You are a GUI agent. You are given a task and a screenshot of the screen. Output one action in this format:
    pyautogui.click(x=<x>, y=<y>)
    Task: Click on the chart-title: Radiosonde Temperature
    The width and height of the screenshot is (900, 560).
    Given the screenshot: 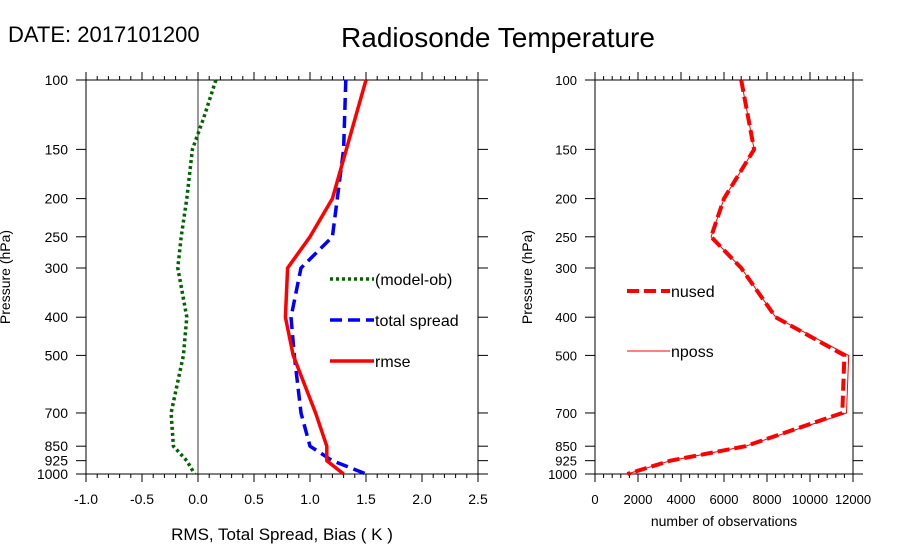 What is the action you would take?
    pyautogui.click(x=498, y=37)
    